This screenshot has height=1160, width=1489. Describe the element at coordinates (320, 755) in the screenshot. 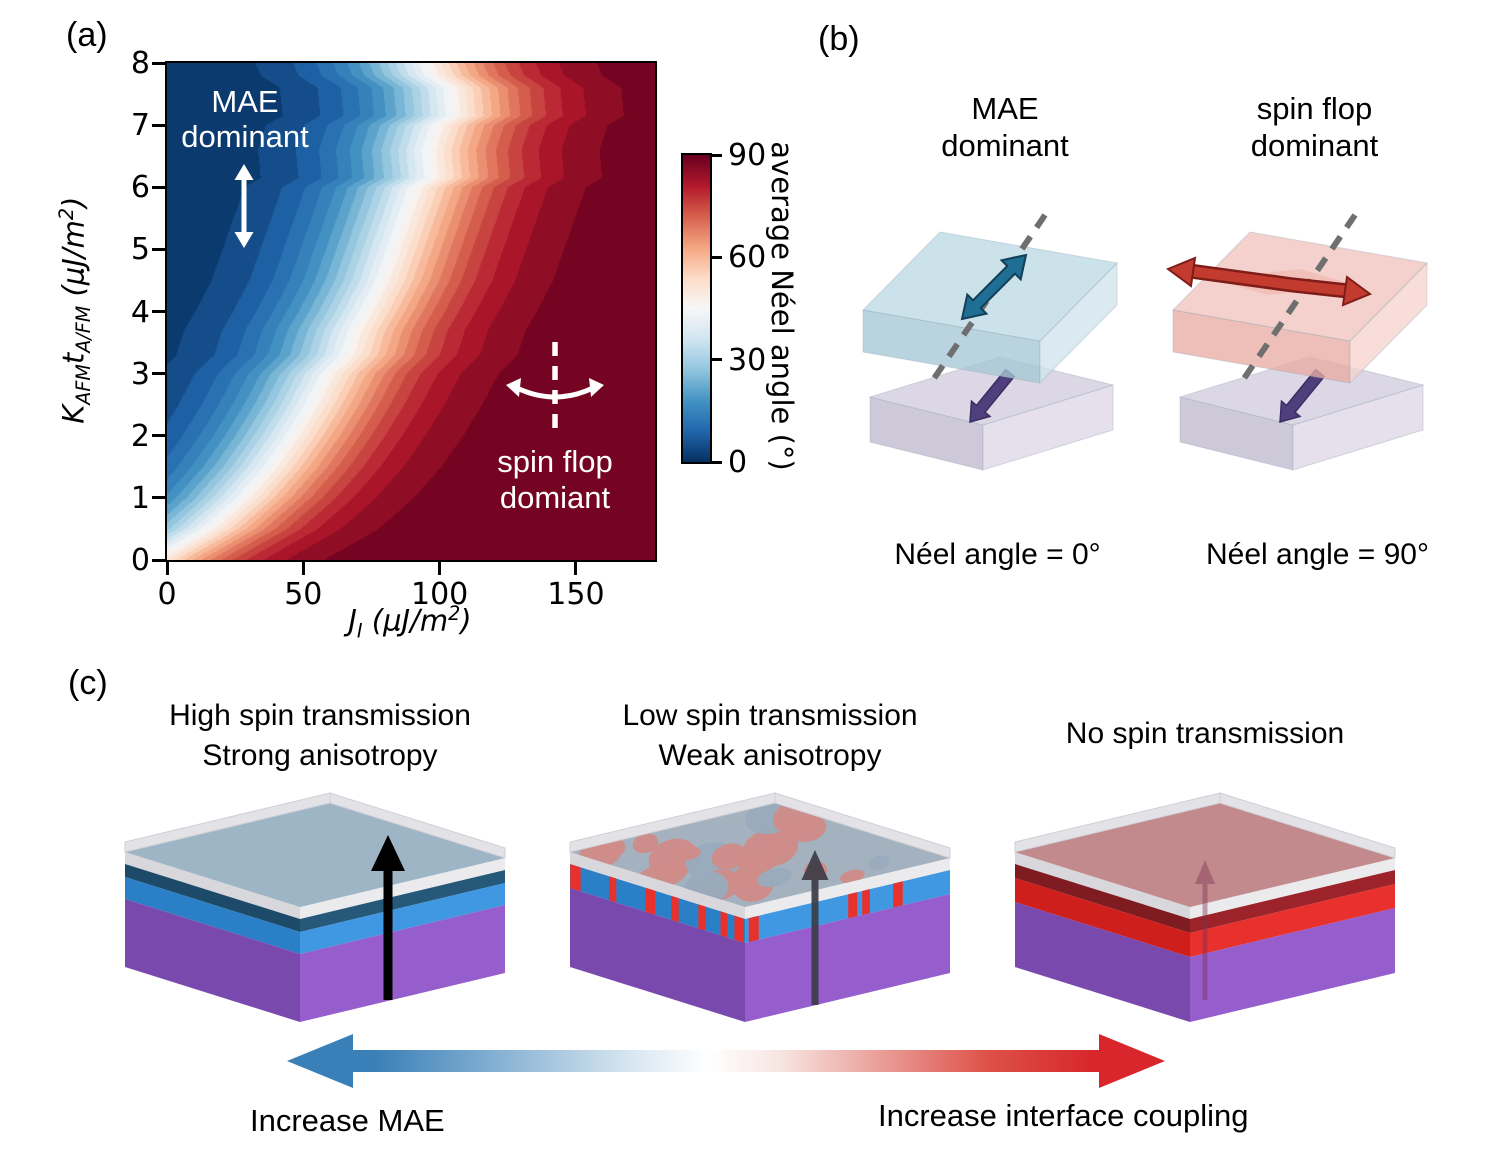

I see `c-title-high-line2: Strong anisotropy` at that location.